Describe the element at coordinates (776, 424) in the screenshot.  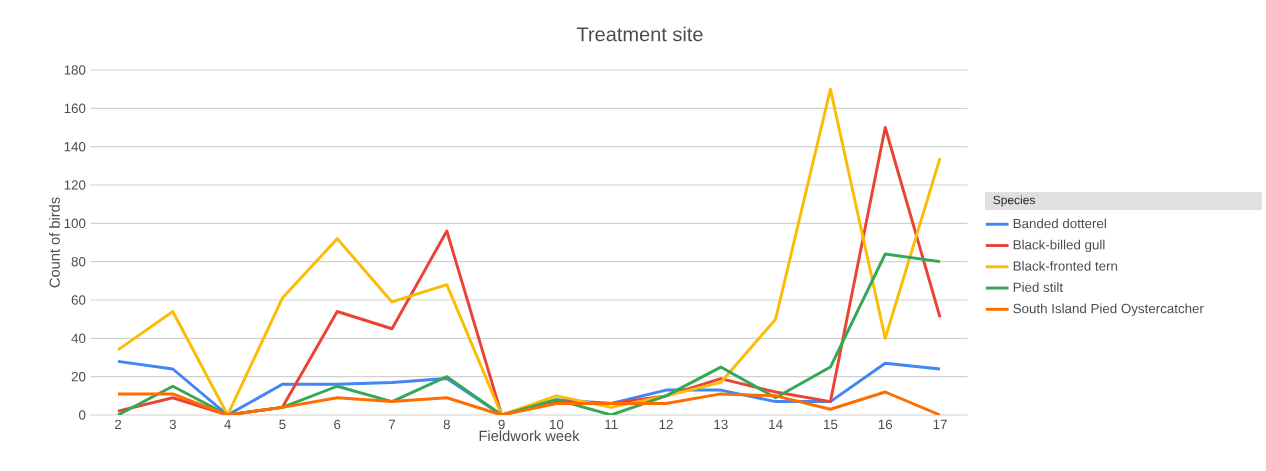
I see `x-tick-label: 14` at that location.